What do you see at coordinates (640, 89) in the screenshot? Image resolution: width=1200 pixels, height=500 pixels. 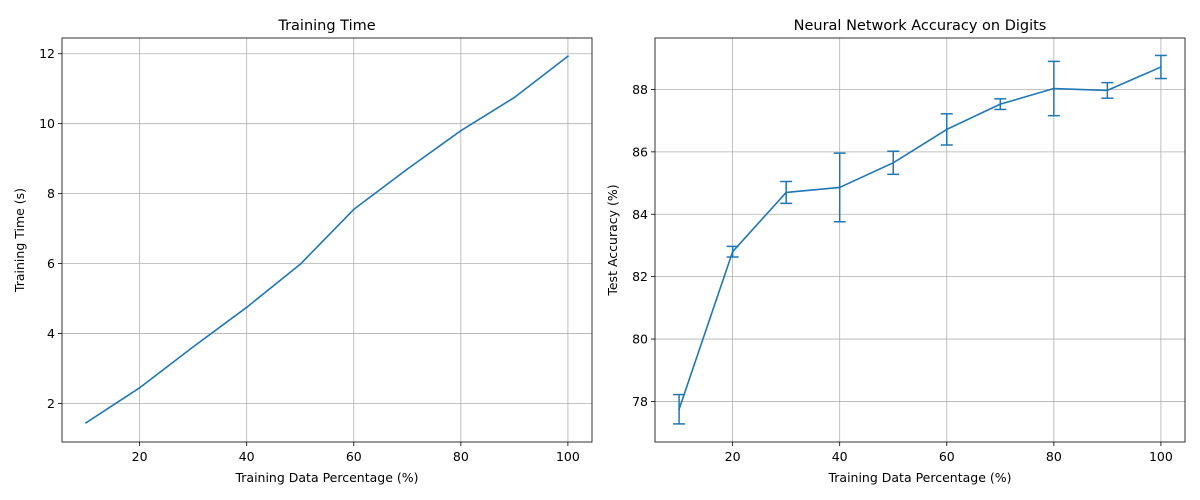 I see `y-tick-label: 88` at bounding box center [640, 89].